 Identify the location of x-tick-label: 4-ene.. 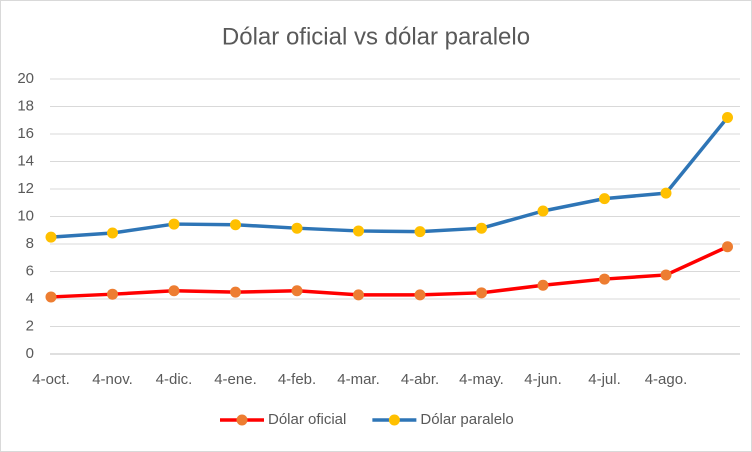
(235, 379).